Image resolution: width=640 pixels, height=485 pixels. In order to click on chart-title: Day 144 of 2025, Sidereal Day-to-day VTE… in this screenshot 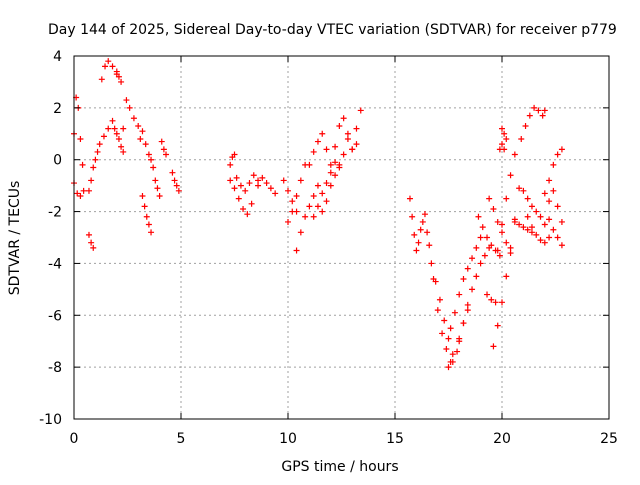, I will do `click(332, 30)`.